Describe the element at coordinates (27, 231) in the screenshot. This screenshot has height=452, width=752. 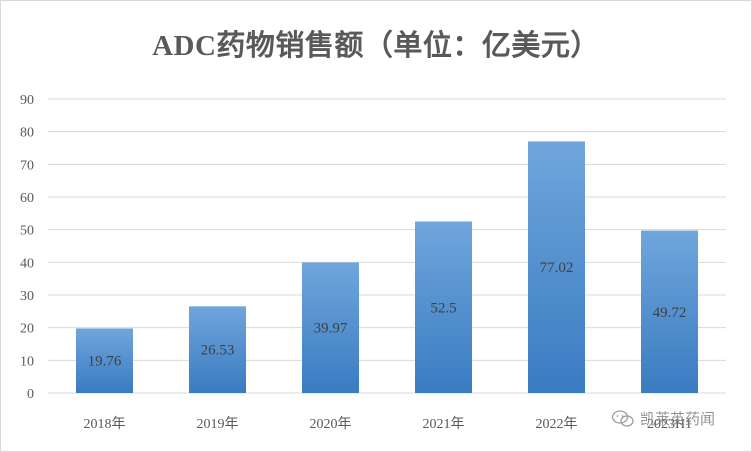
I see `y-tick-label: 50` at that location.